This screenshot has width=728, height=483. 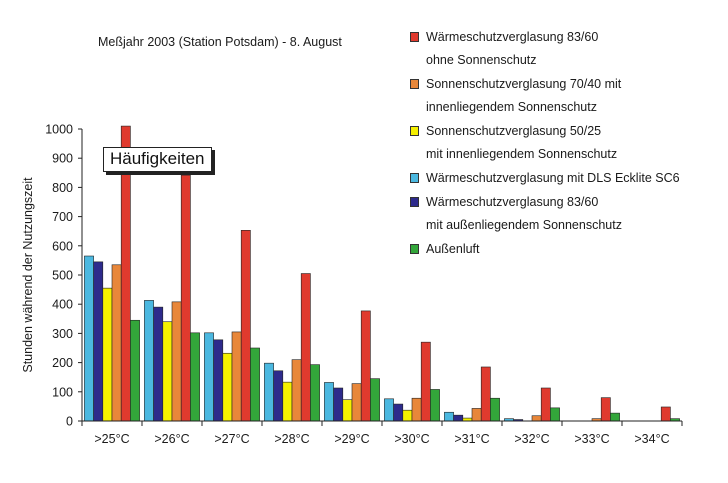 What do you see at coordinates (62, 246) in the screenshot?
I see `y-tick-label: 600` at bounding box center [62, 246].